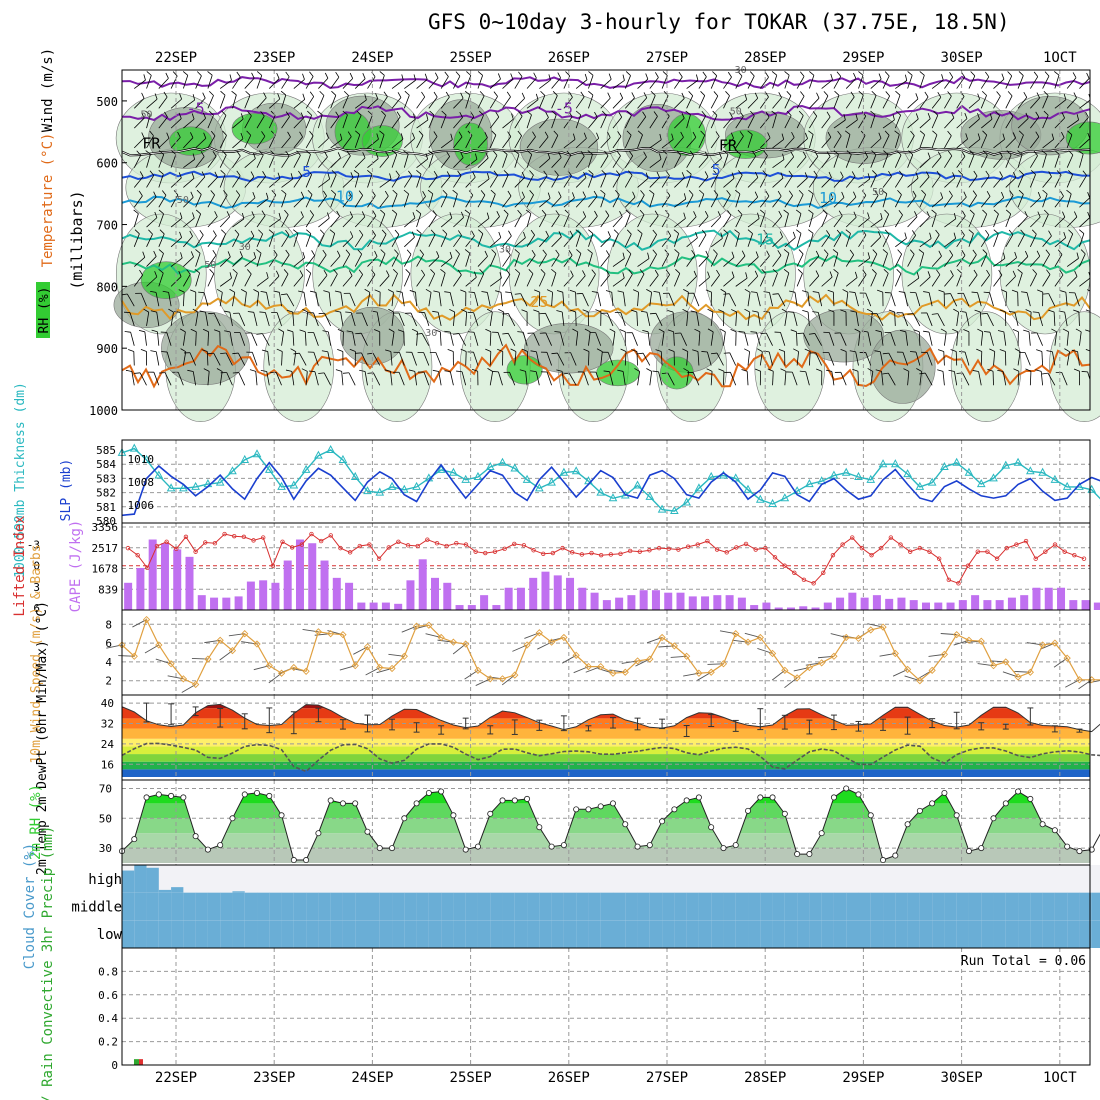 The height and width of the screenshot is (1100, 1100). What do you see at coordinates (686, 501) in the screenshot?
I see `thickness-point` at bounding box center [686, 501].